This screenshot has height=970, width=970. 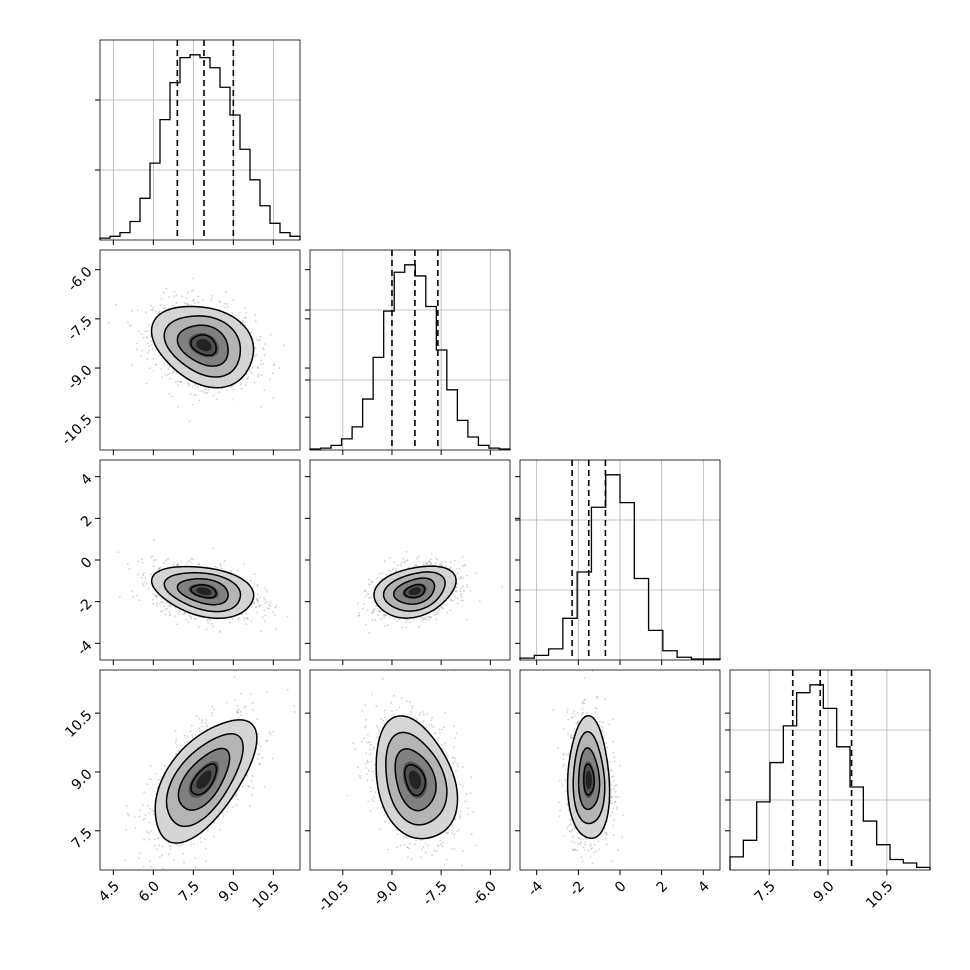 I want to click on y-tick-label: 4, so click(x=87, y=480).